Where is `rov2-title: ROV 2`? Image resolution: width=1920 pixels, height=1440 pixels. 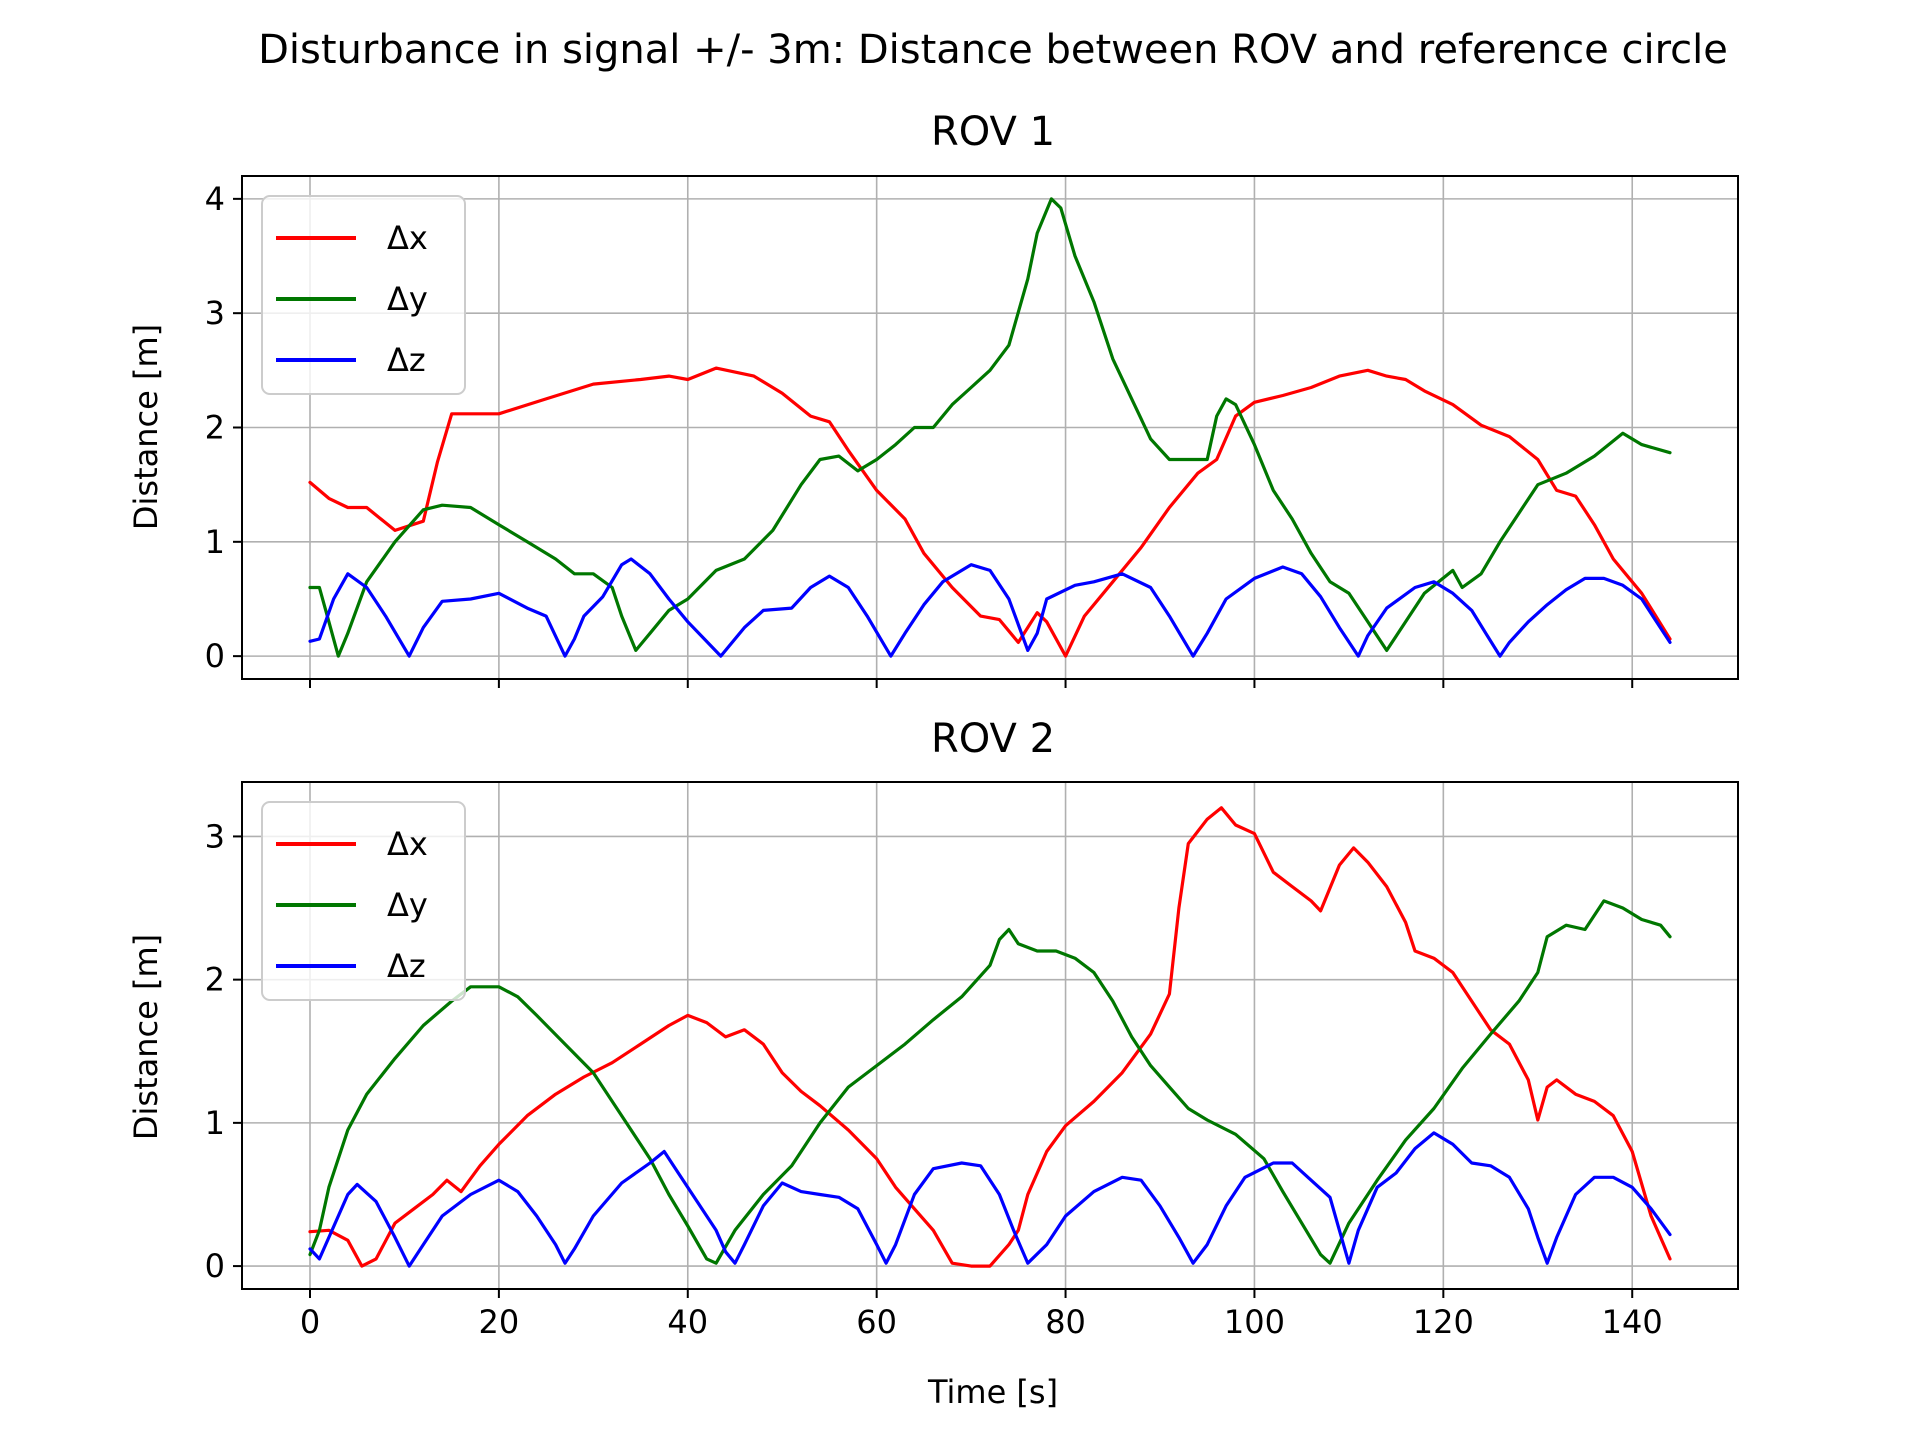
rov2-title: ROV 2 is located at coordinates (993, 739).